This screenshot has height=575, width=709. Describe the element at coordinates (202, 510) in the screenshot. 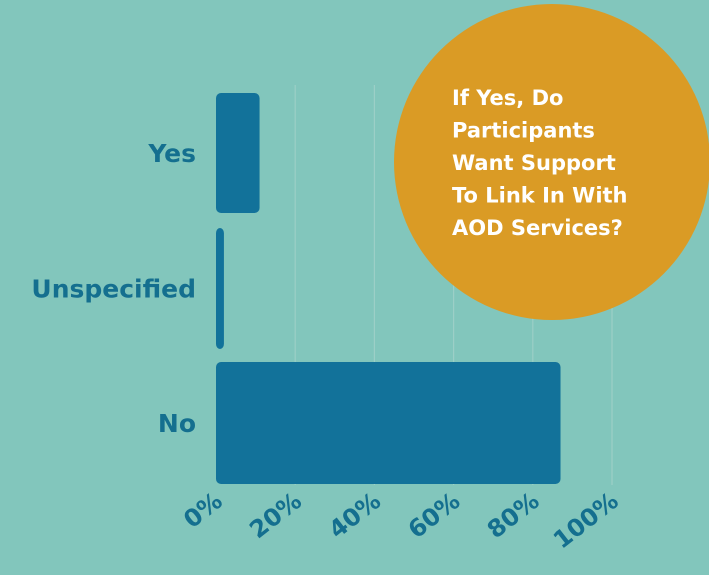

I see `x-tick-label: 0%` at that location.